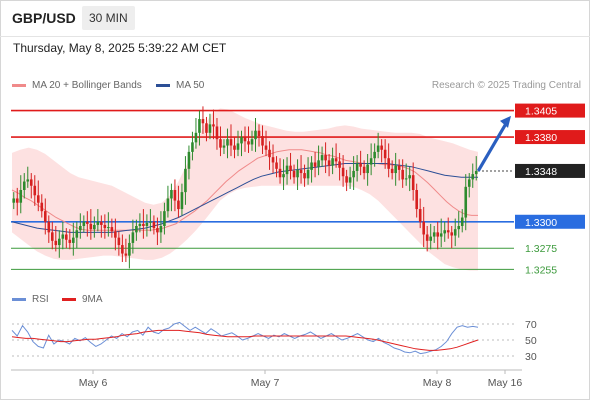  What do you see at coordinates (30, 299) in the screenshot?
I see `legend-rsi: RSI` at bounding box center [30, 299].